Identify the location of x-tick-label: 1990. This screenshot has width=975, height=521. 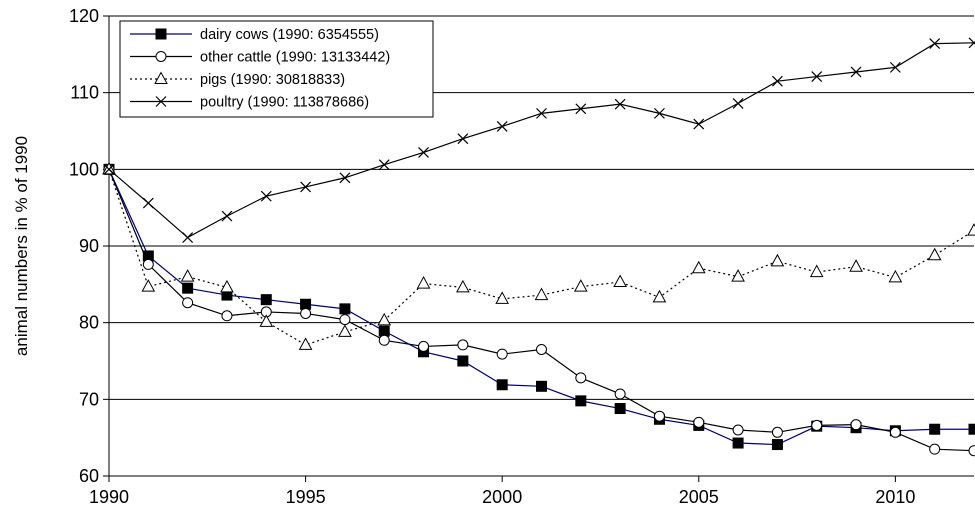
(109, 497).